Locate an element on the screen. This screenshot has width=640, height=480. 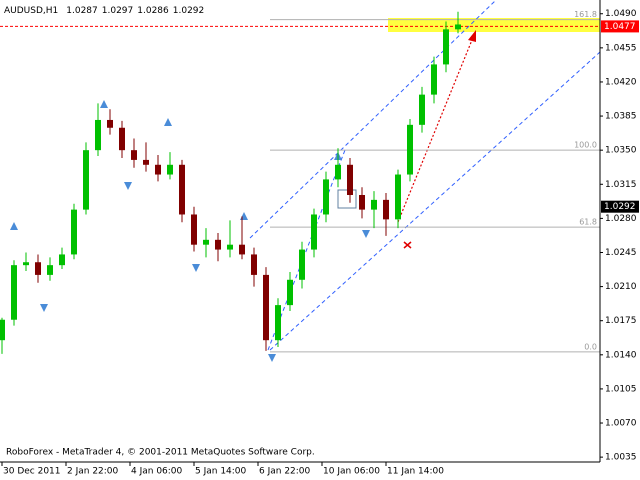
y-tick-label: 1.0490 is located at coordinates (621, 14).